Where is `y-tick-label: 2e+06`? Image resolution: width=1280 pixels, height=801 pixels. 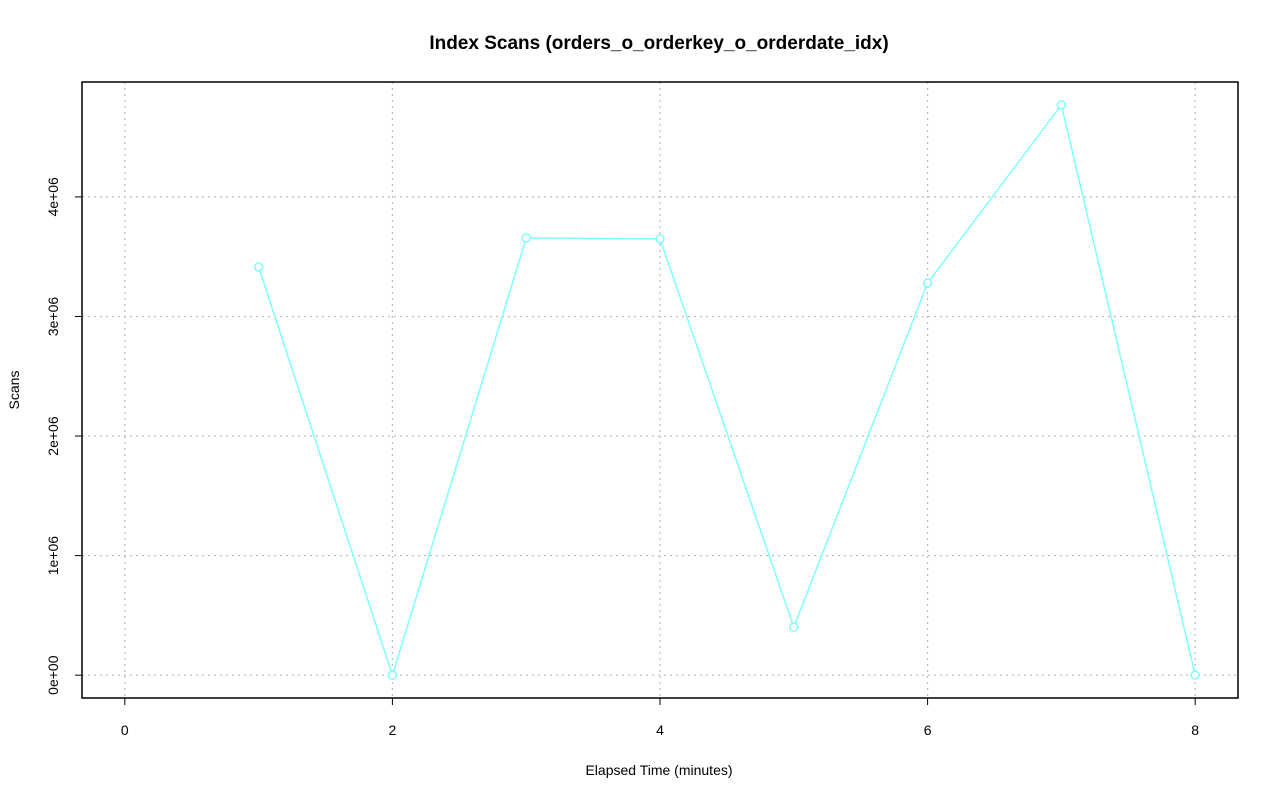
y-tick-label: 2e+06 is located at coordinates (53, 436).